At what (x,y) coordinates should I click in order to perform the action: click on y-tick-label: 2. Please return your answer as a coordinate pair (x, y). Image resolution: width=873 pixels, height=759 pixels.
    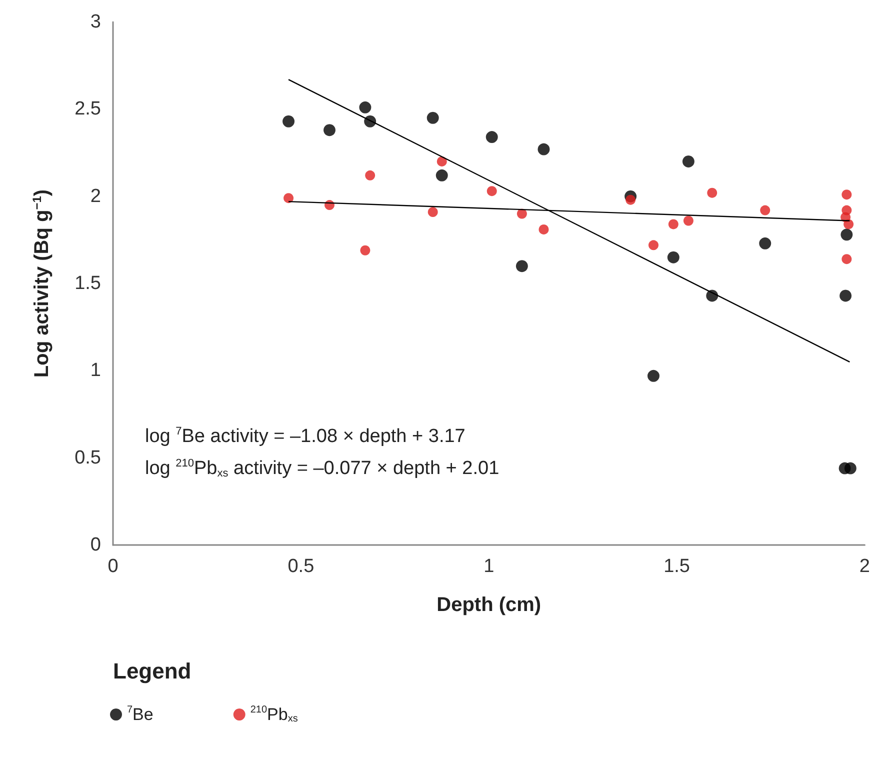
    Looking at the image, I should click on (95, 196).